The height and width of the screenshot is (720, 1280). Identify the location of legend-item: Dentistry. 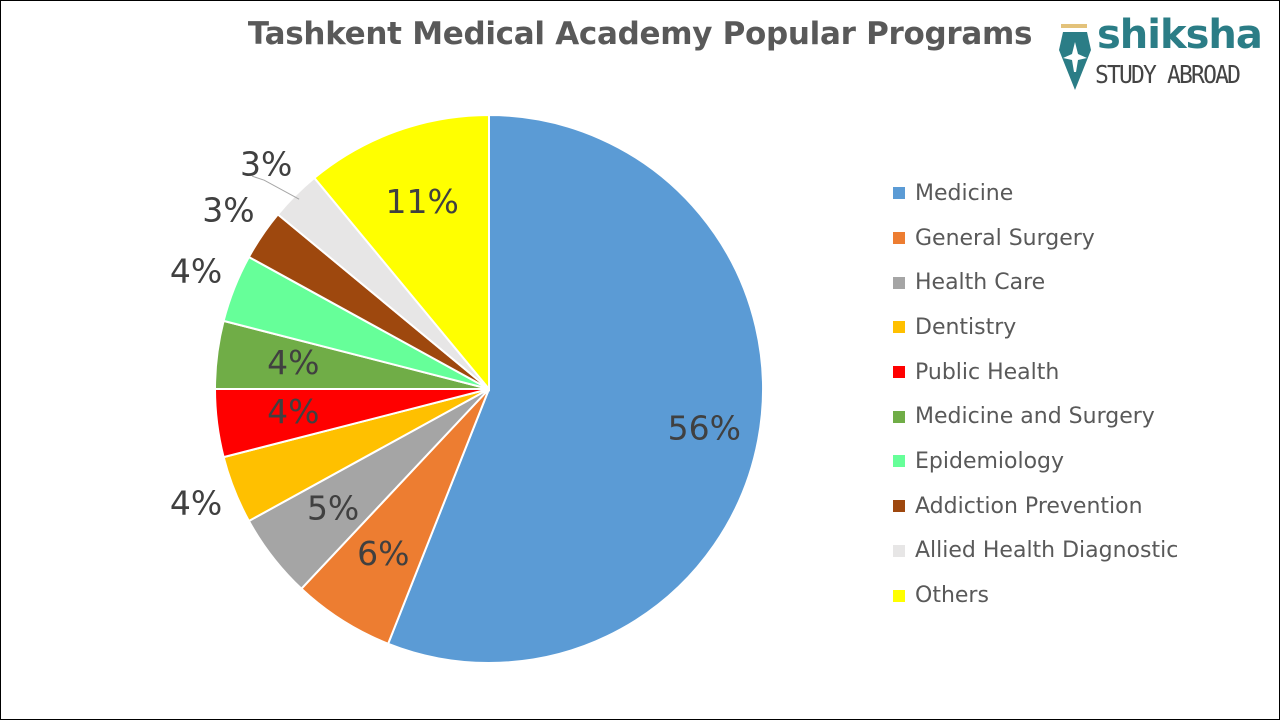
(1035, 327).